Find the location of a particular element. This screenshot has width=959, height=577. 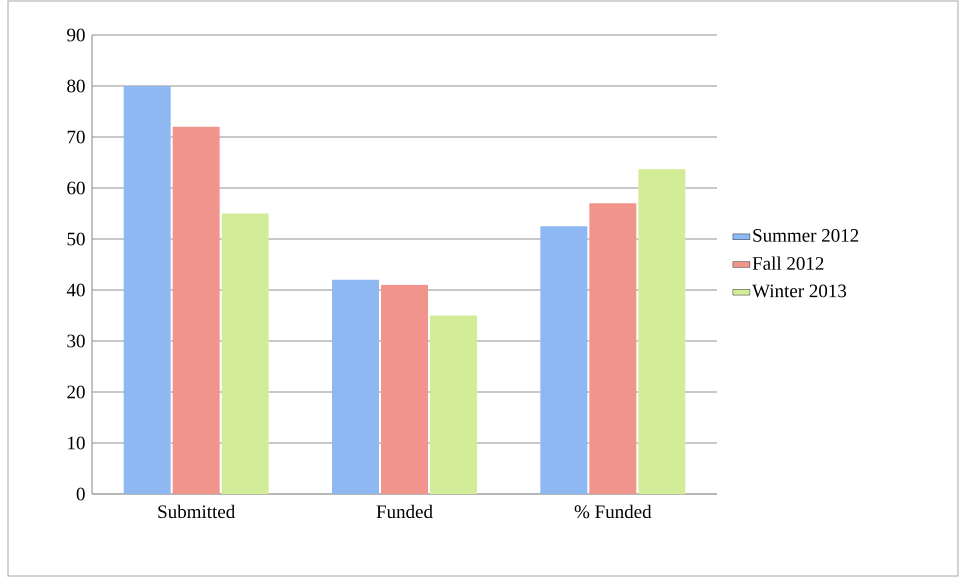

legend-label: Summer 2012 is located at coordinates (805, 235).